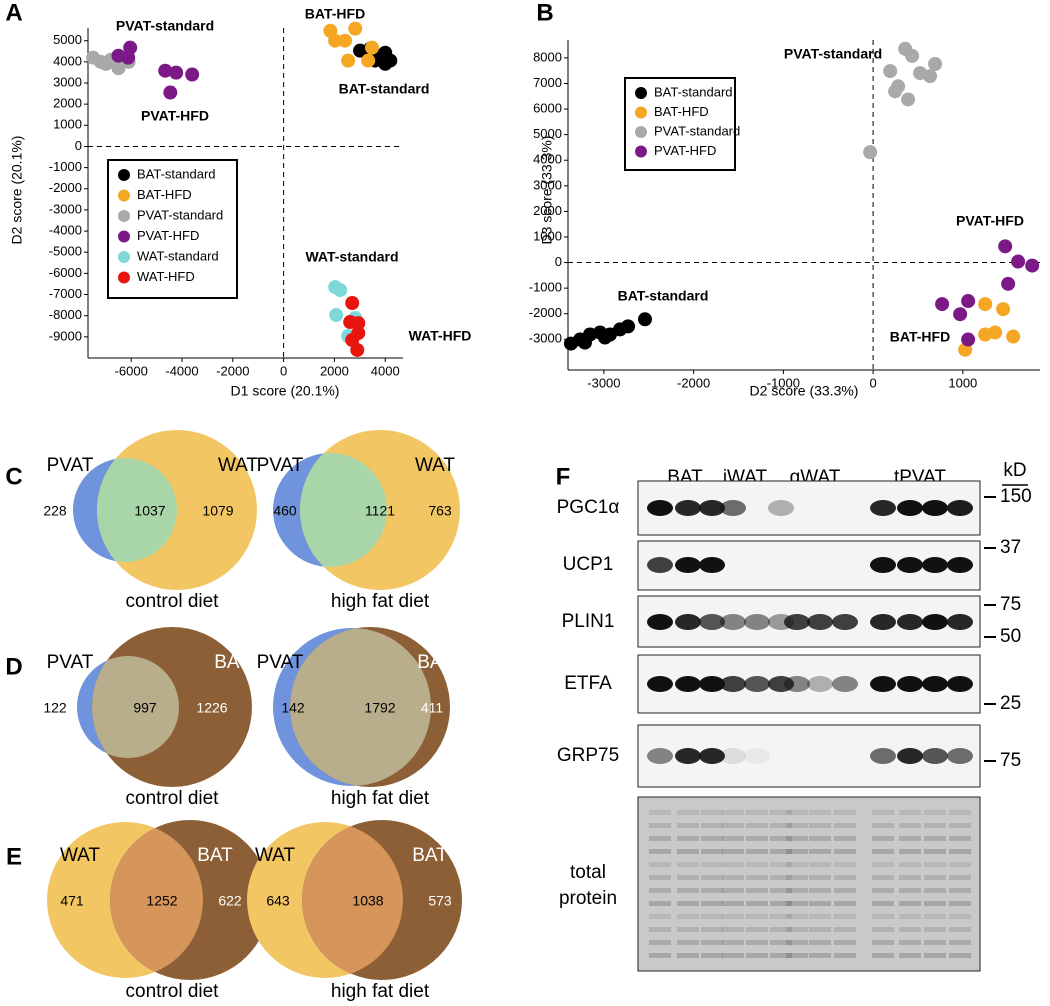  What do you see at coordinates (588, 507) in the screenshot?
I see `protein-label: PGC1α` at bounding box center [588, 507].